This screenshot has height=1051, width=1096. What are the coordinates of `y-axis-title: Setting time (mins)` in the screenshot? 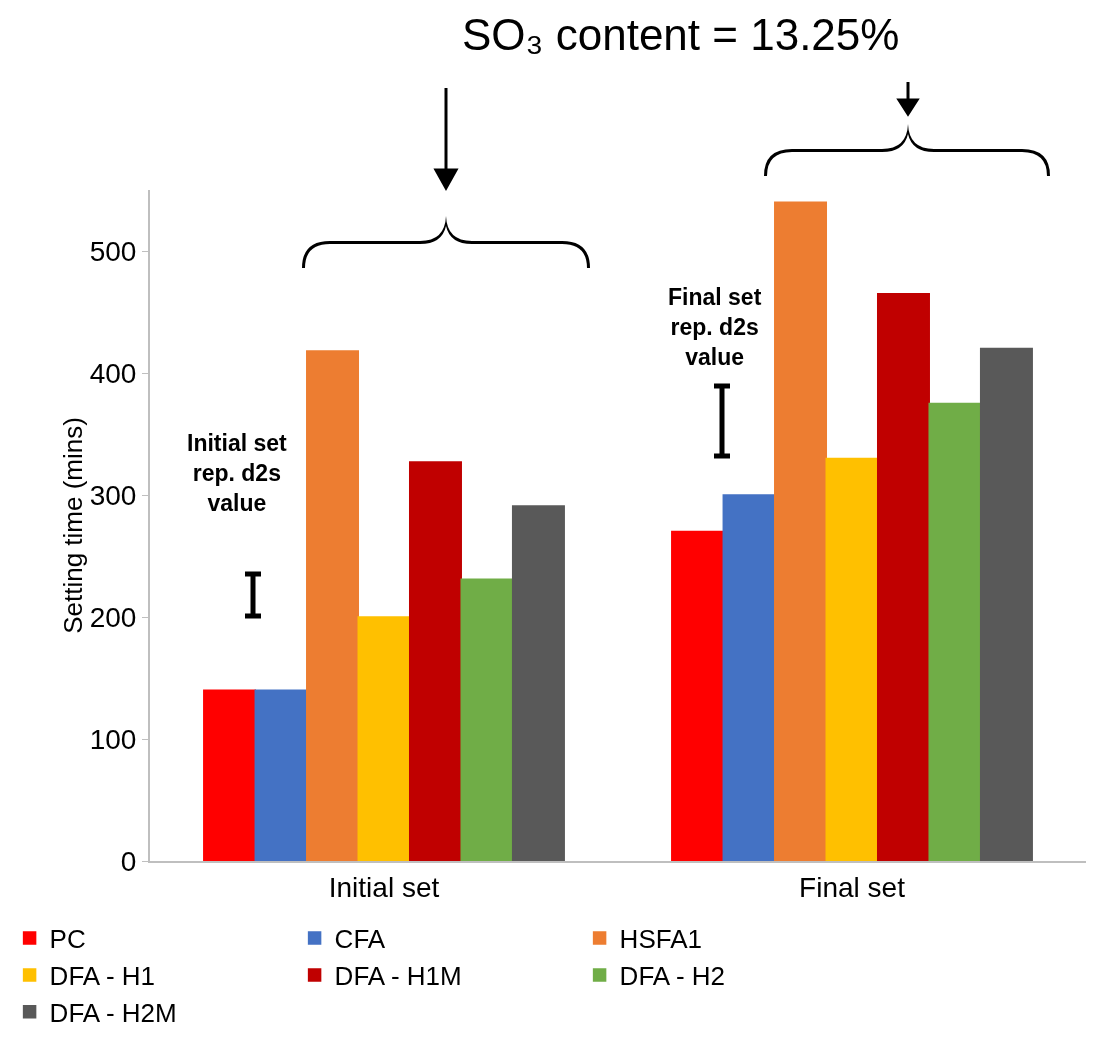 It's located at (72, 525).